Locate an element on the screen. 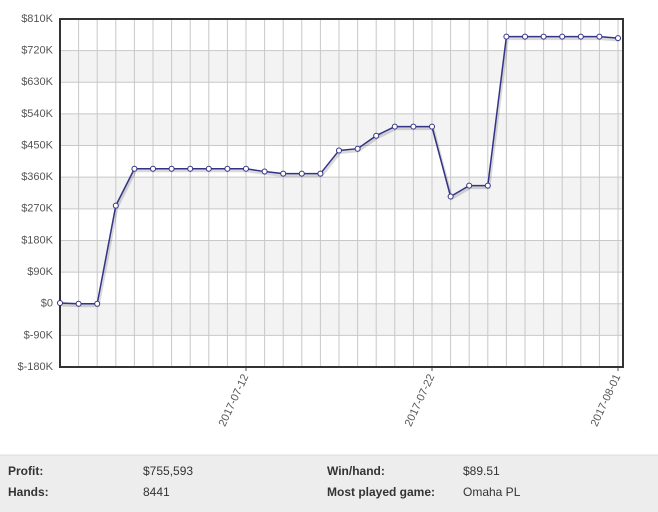 The width and height of the screenshot is (658, 512). stat-label: Hands: is located at coordinates (28, 492).